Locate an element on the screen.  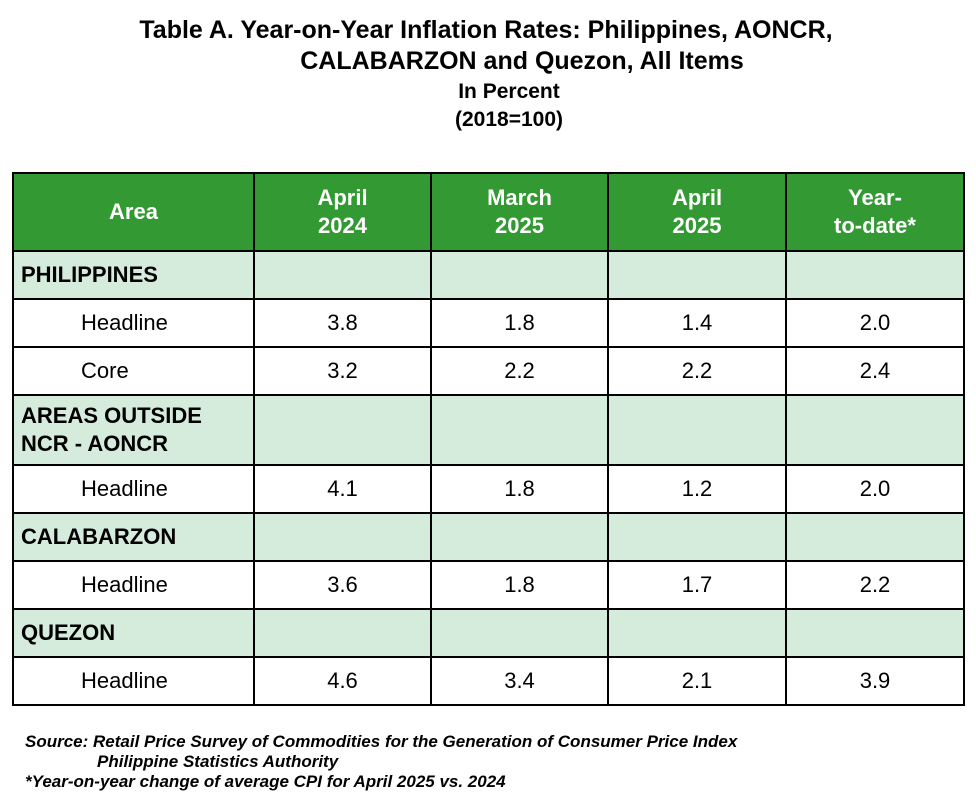
value-april-2025: 2.2 is located at coordinates (697, 371).